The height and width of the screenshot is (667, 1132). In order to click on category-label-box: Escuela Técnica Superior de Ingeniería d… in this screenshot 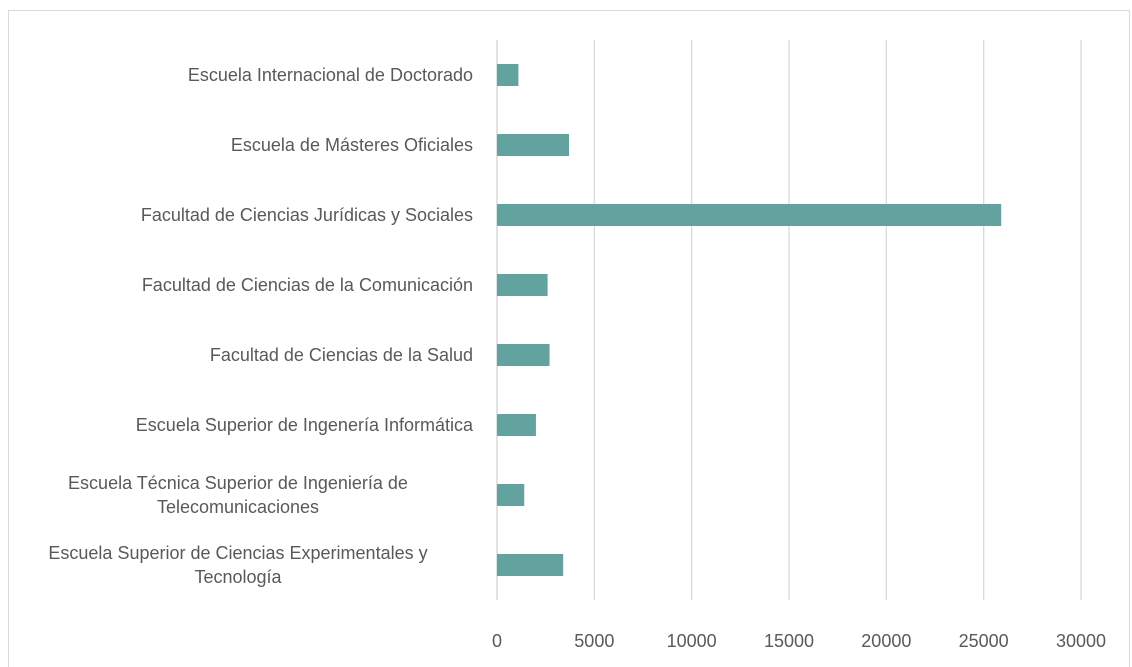, I will do `click(238, 495)`.